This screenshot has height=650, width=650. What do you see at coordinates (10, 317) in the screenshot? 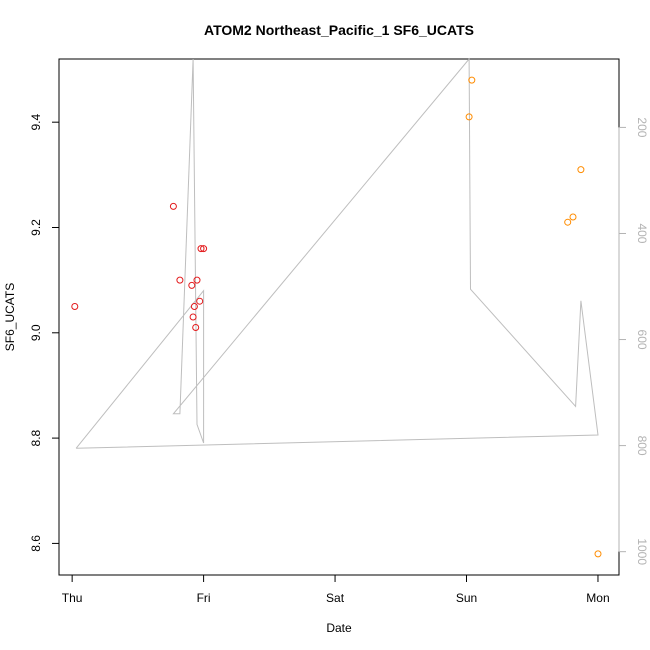
I see `y-axis-label: SF6_UCATS` at bounding box center [10, 317].